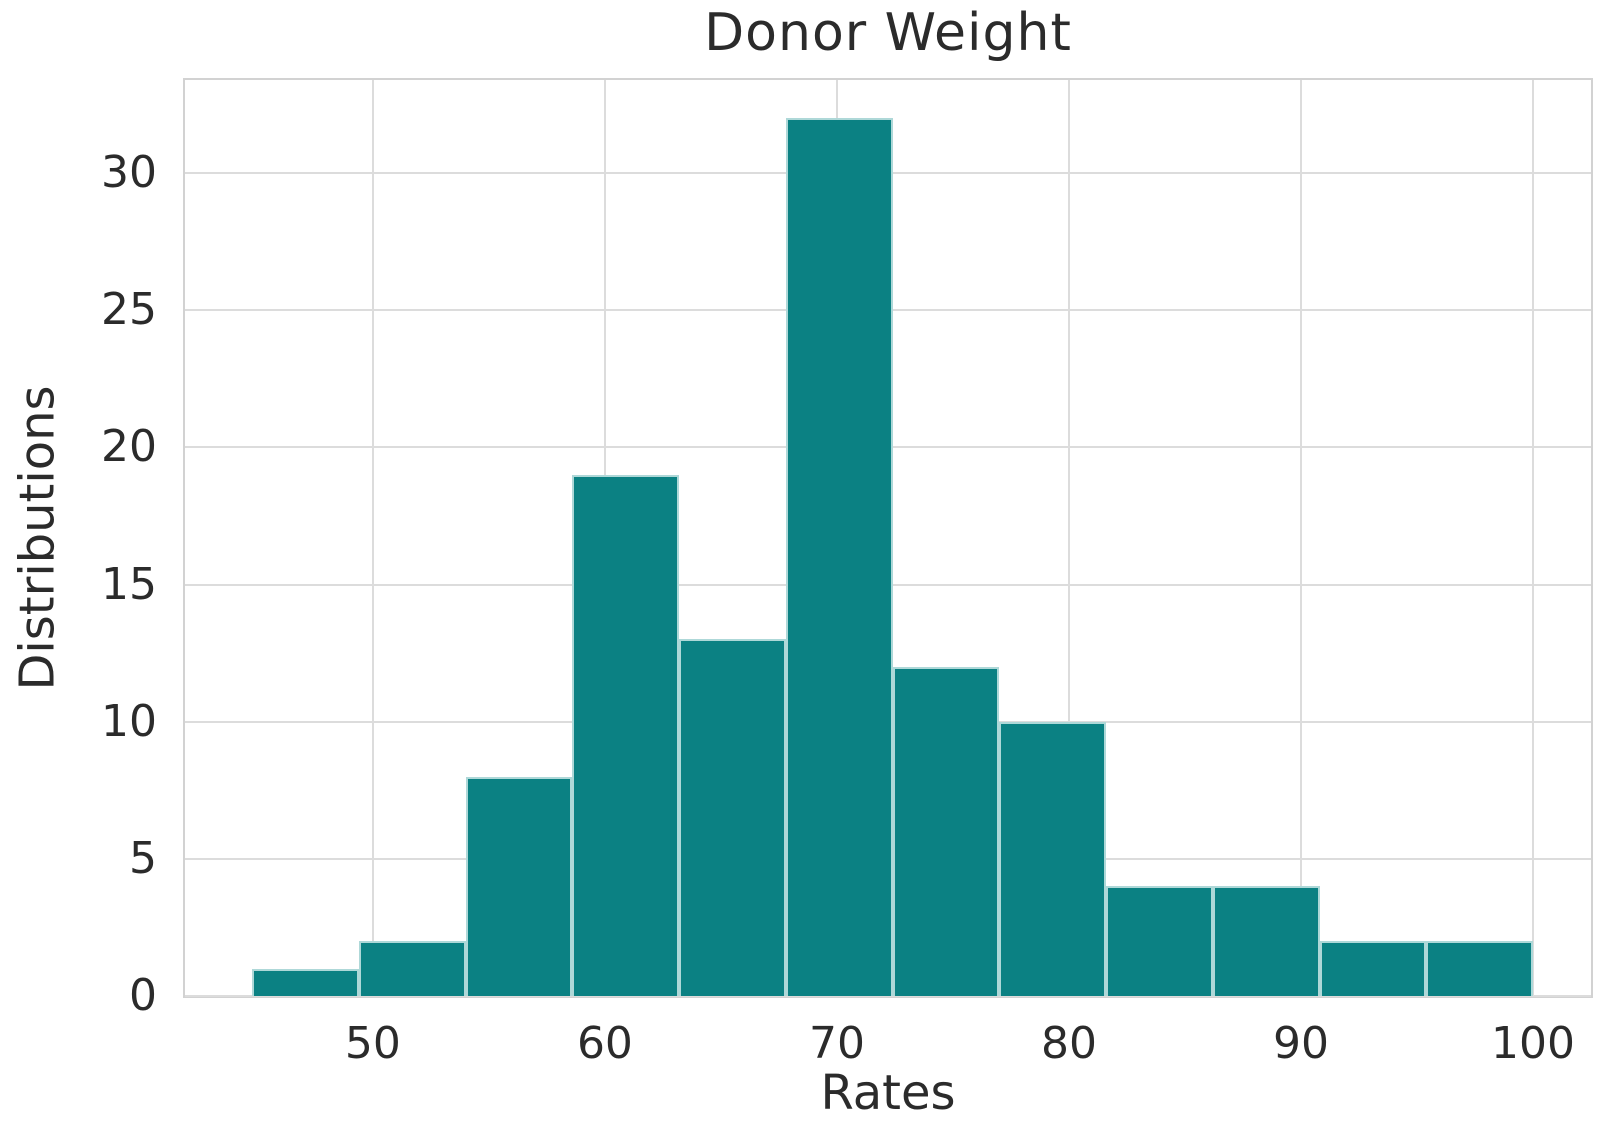 The width and height of the screenshot is (1623, 1138). Describe the element at coordinates (129, 584) in the screenshot. I see `y-tick-label: 15` at that location.